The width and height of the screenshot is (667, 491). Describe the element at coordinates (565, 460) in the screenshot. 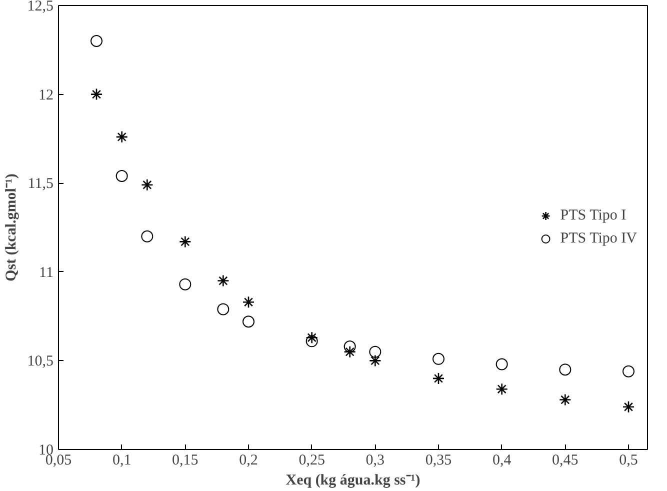

I see `x-tick-label: 0,45` at that location.